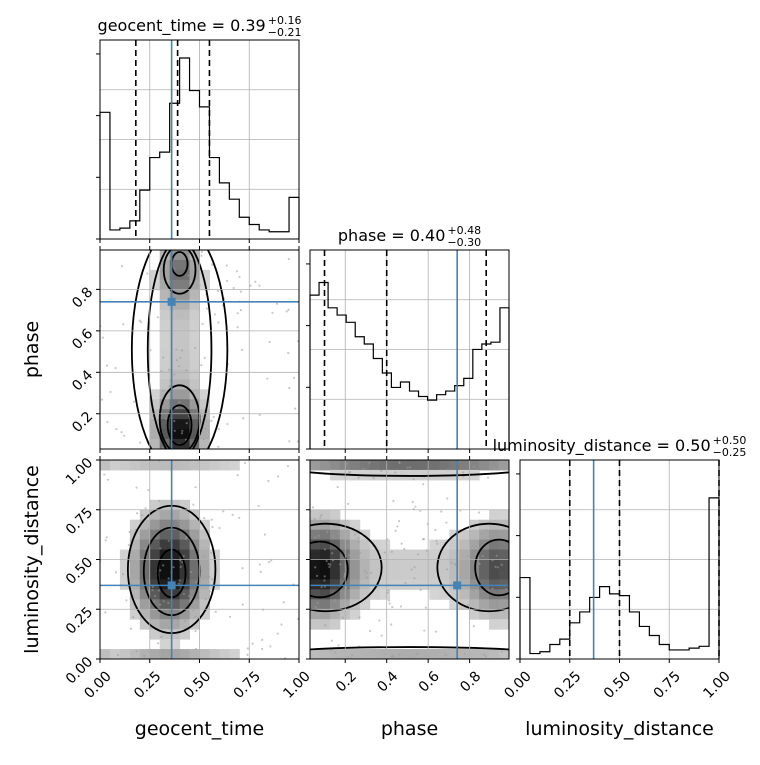  What do you see at coordinates (409, 559) in the screenshot?
I see `panel-content` at bounding box center [409, 559].